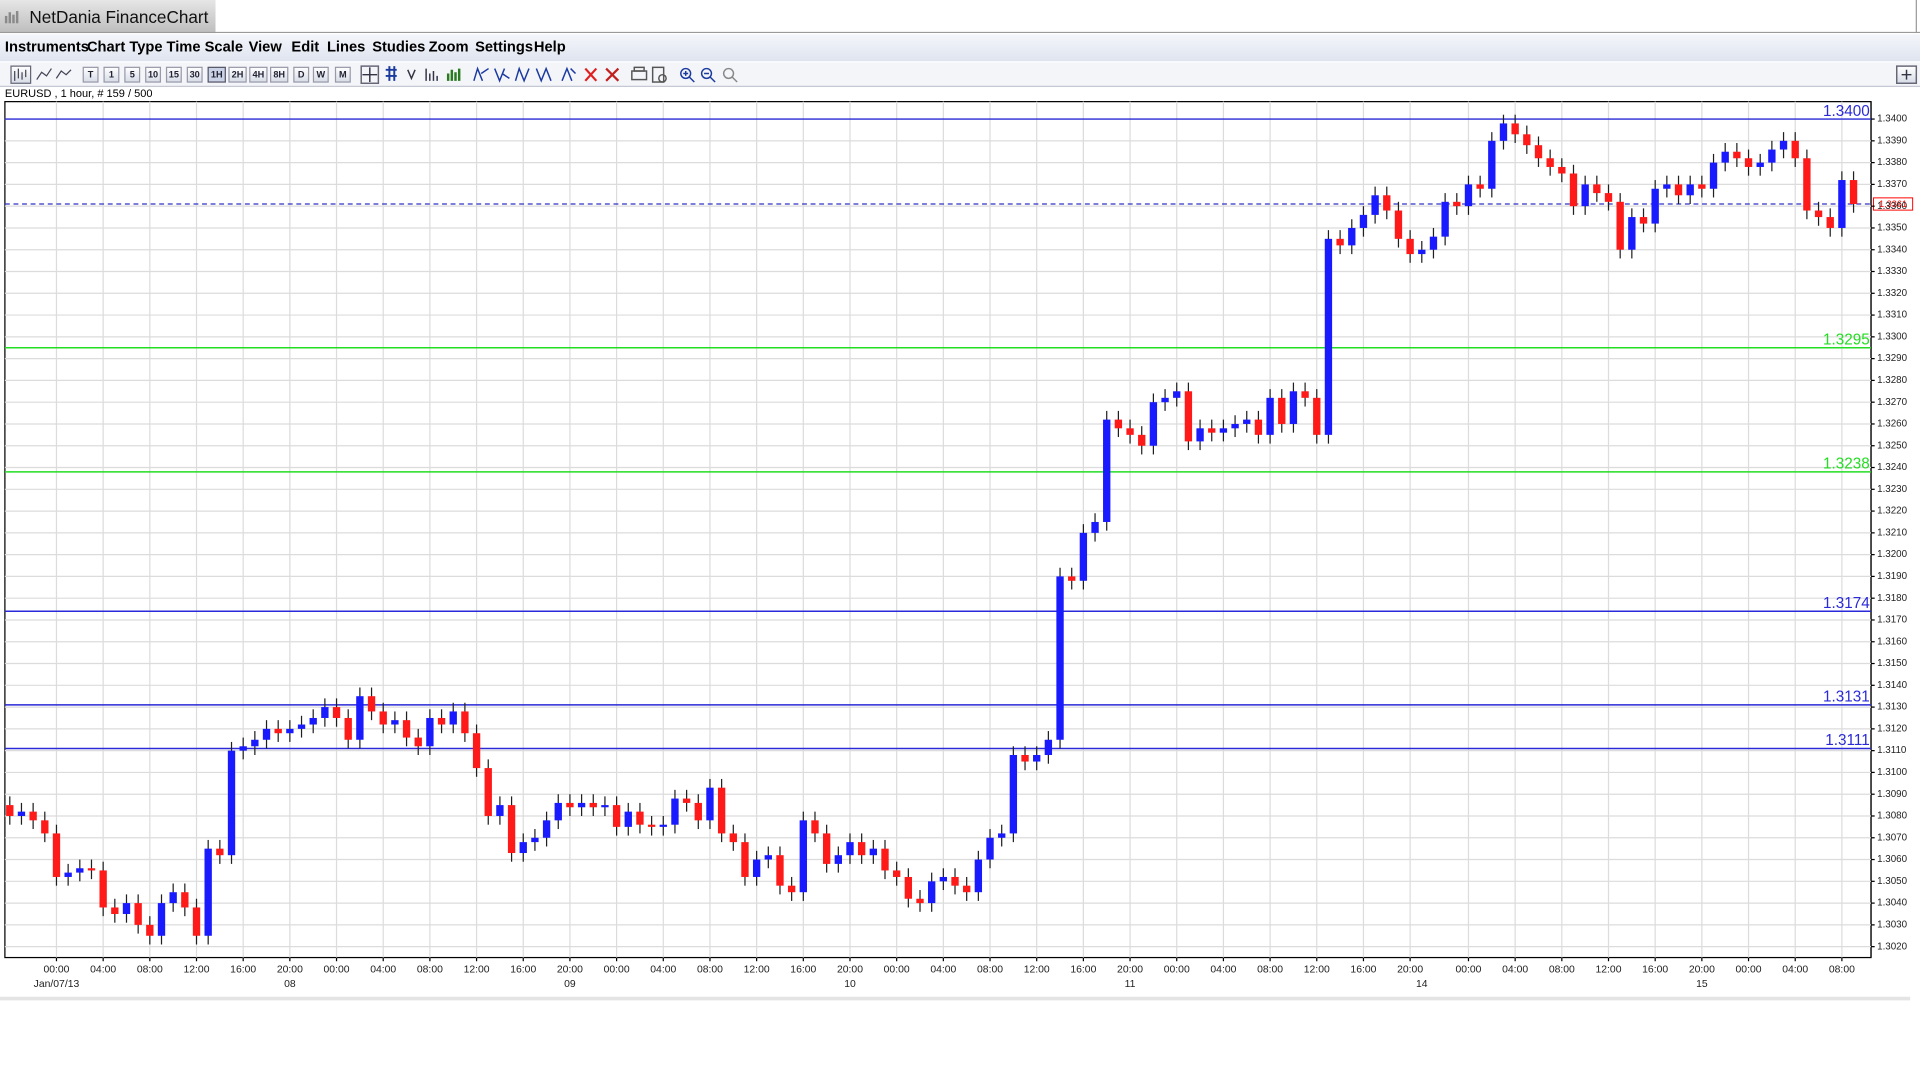 The height and width of the screenshot is (1080, 1920). Describe the element at coordinates (238, 75) in the screenshot. I see `timescale-button: 2H` at that location.